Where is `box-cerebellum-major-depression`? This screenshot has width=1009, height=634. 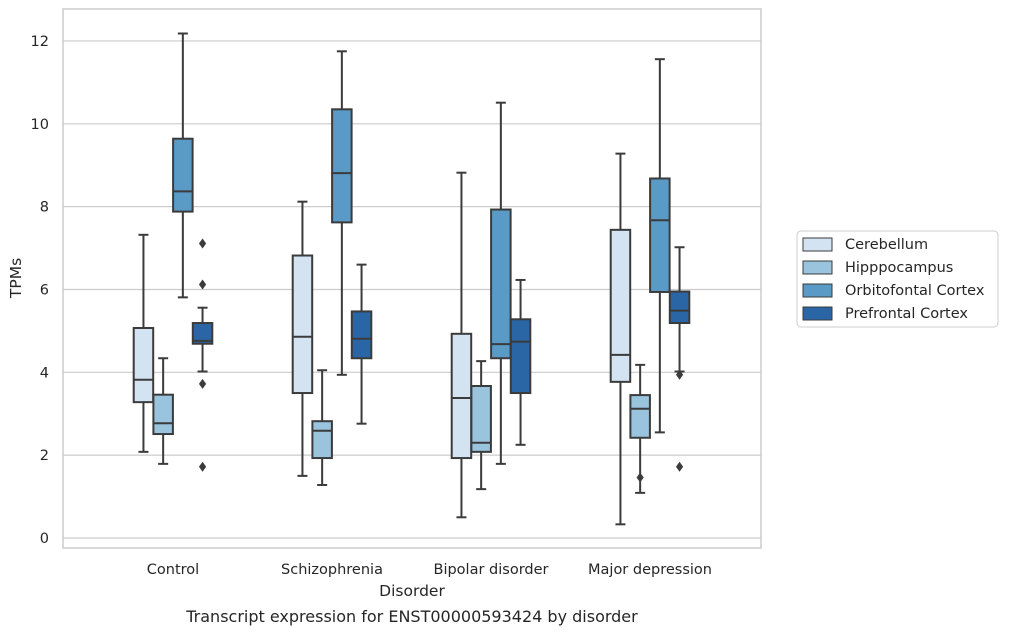
box-cerebellum-major-depression is located at coordinates (620, 339).